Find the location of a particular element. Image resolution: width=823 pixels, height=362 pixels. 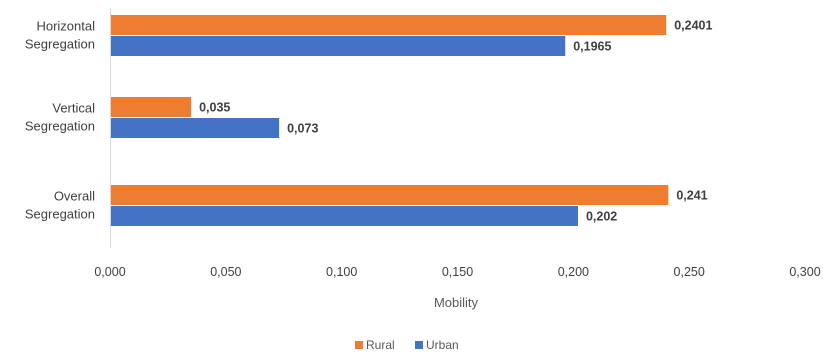

x-tick-label-3: 0,150 is located at coordinates (457, 272).